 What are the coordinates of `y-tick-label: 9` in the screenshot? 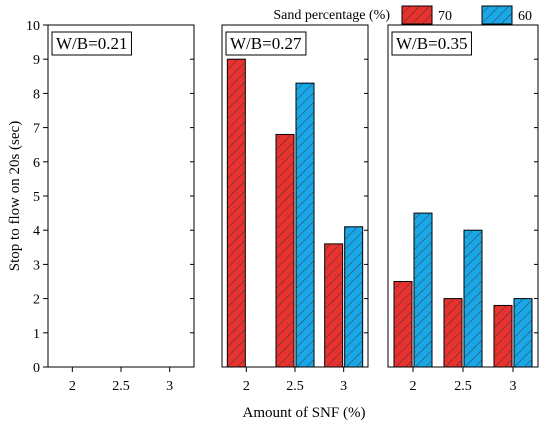 It's located at (36, 60).